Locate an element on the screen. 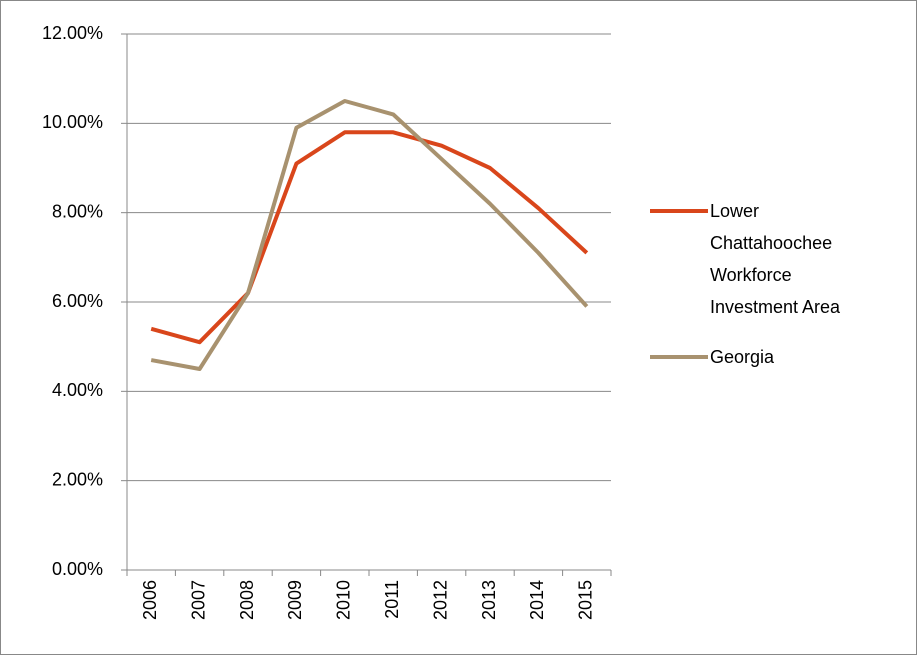 The height and width of the screenshot is (655, 917). x-tick-label: 2009 is located at coordinates (295, 600).